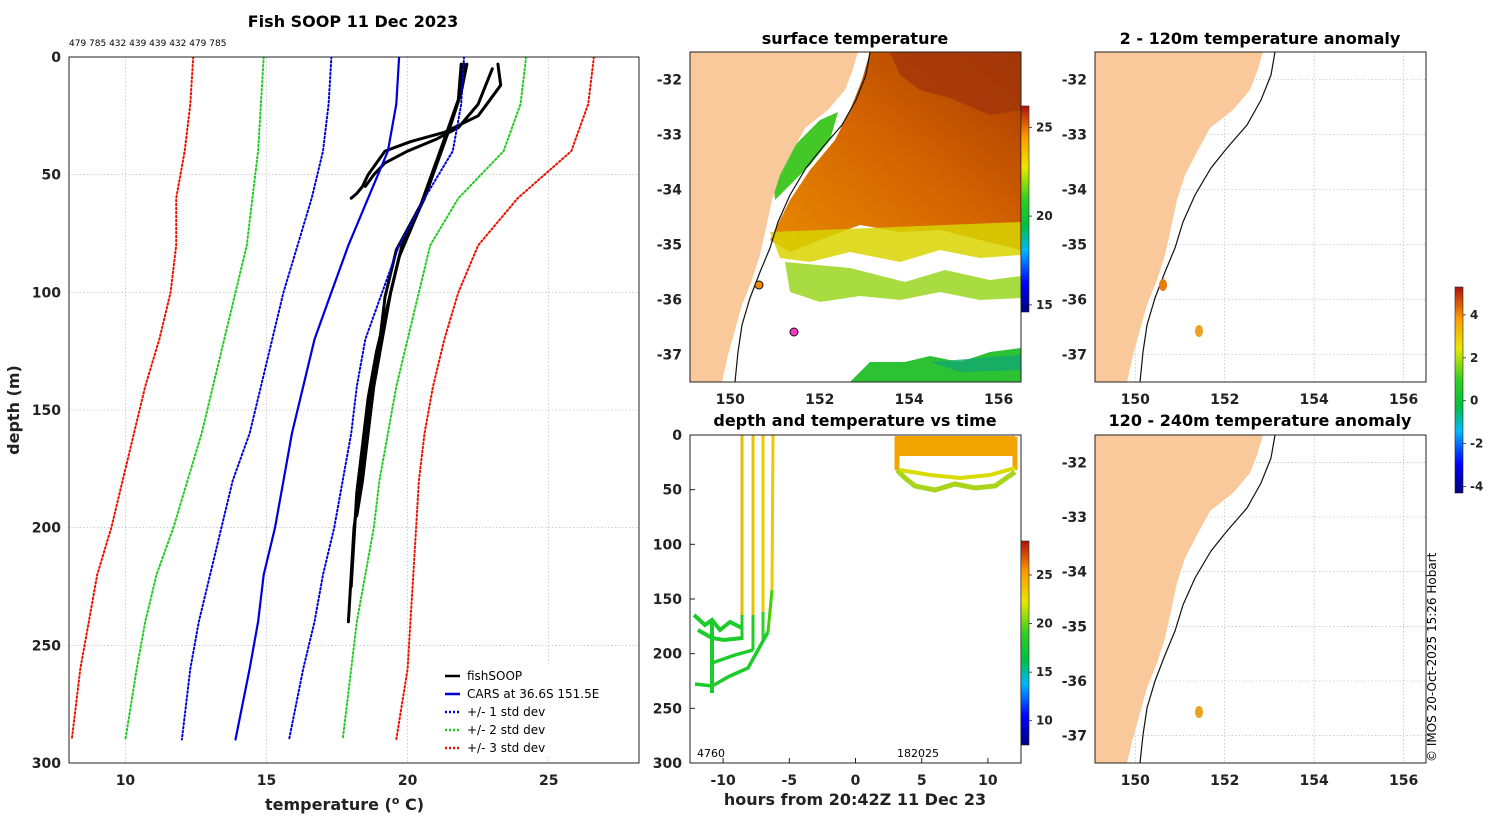 This screenshot has height=820, width=1500. I want to click on time-xtick: 0, so click(856, 781).